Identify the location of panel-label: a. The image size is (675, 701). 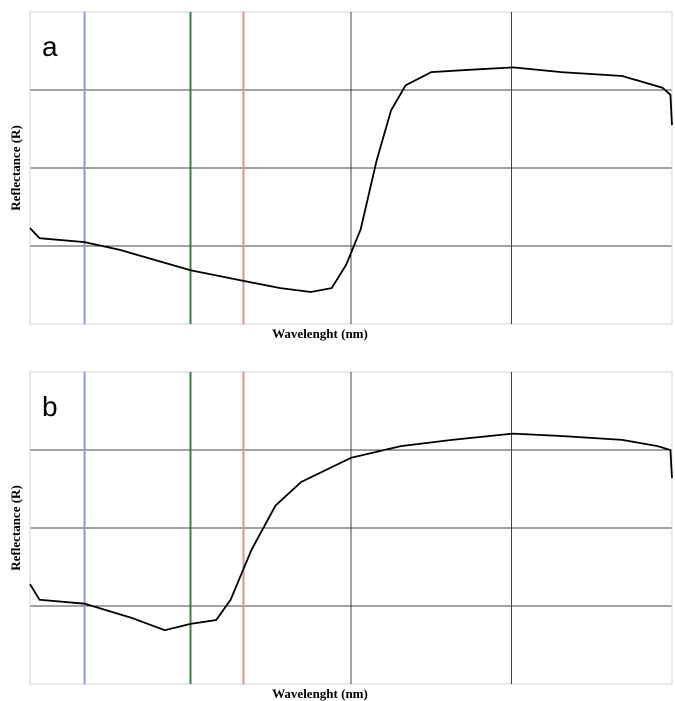
(50, 46).